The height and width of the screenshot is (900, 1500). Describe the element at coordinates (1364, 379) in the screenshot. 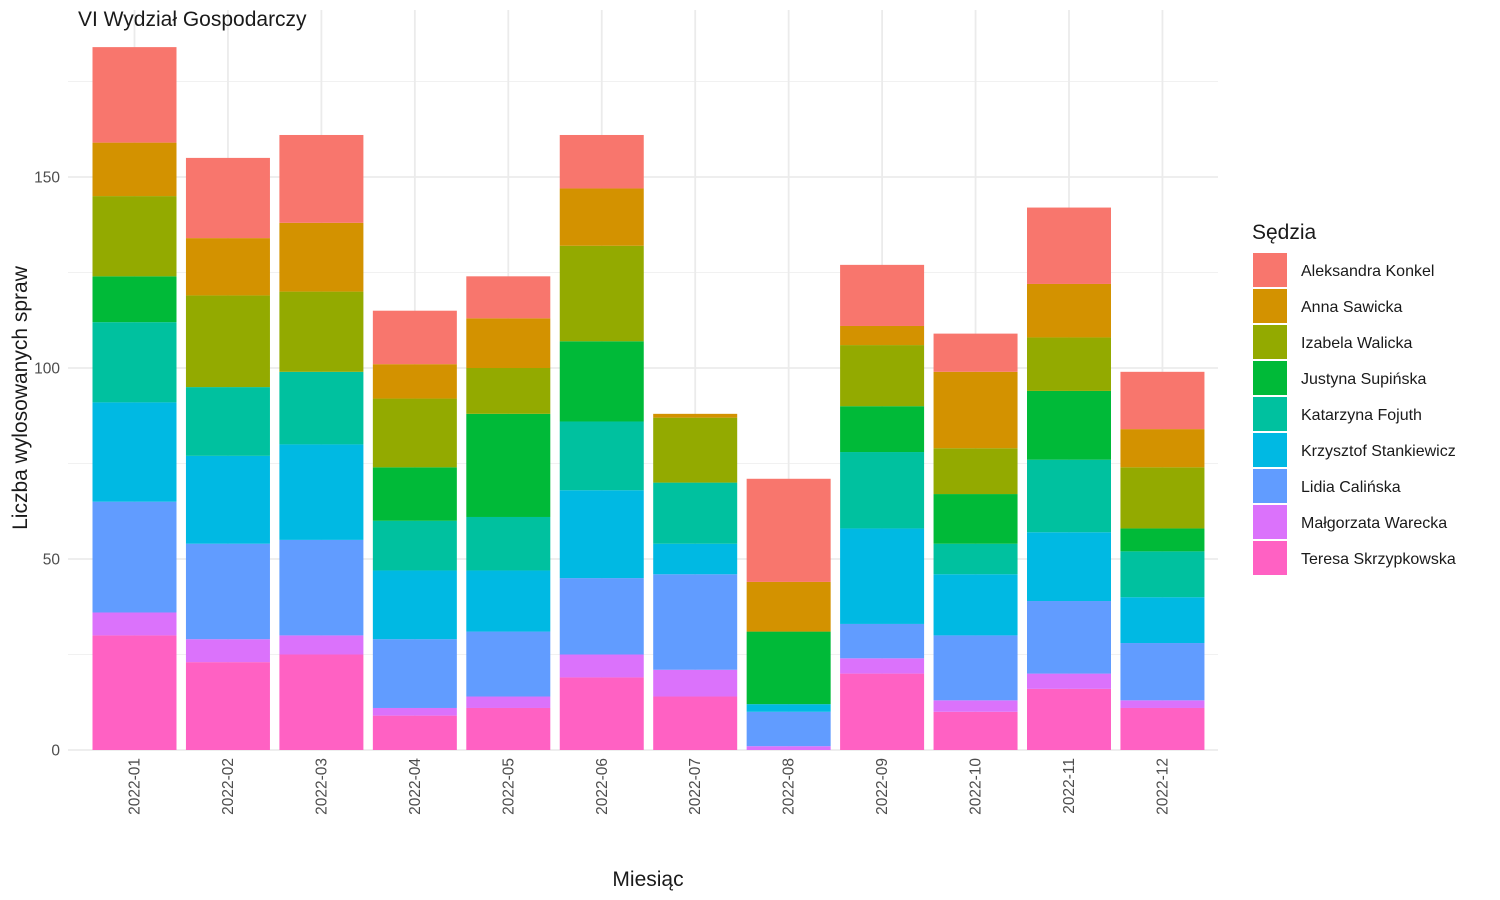

I see `legend-label: Justyna Supińska` at that location.